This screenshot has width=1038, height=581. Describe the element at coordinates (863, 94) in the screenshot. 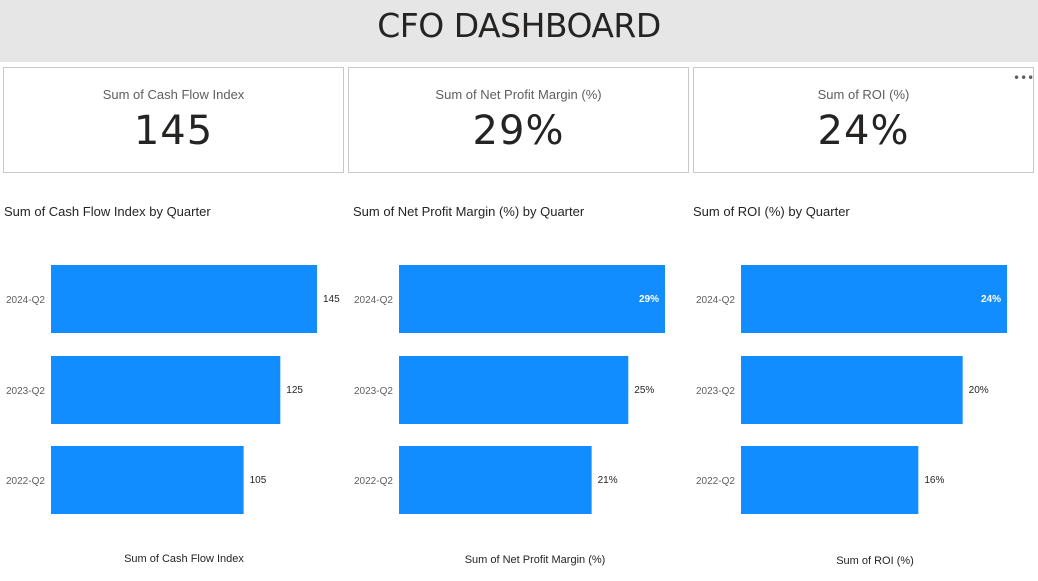

I see `kpi-label: Sum of ROI (%)` at that location.